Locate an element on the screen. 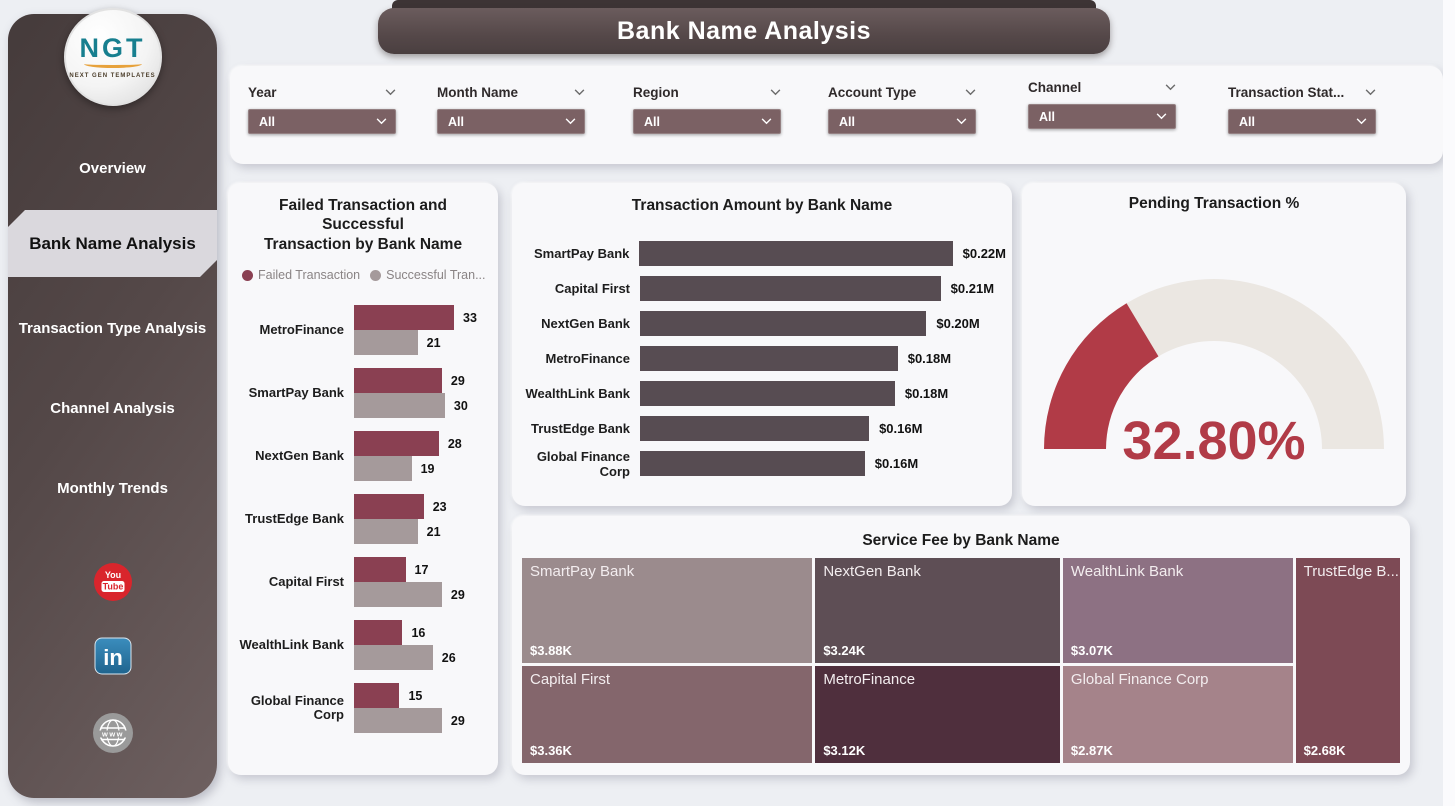  amount-bar-row-metrofinance: MetroFinance $0.18M is located at coordinates (762, 358).